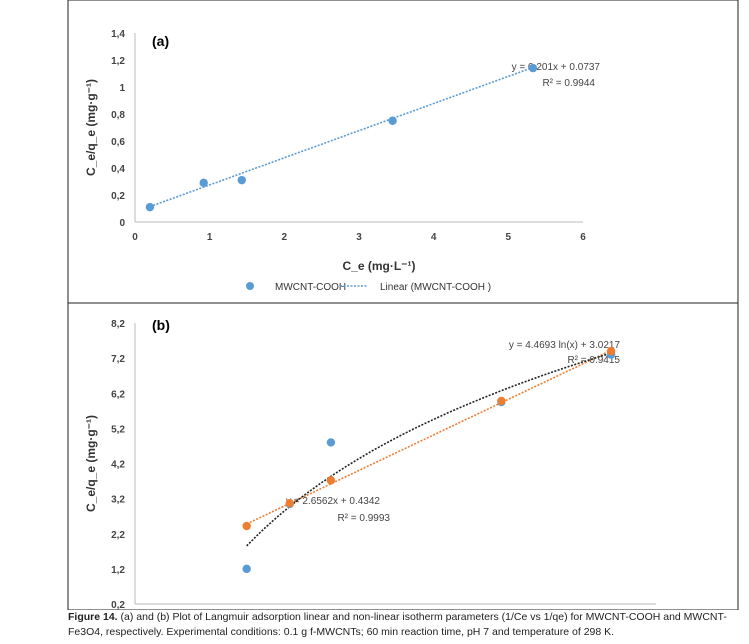  I want to click on panel-b-y-tick-label: 2,2, so click(118, 535).